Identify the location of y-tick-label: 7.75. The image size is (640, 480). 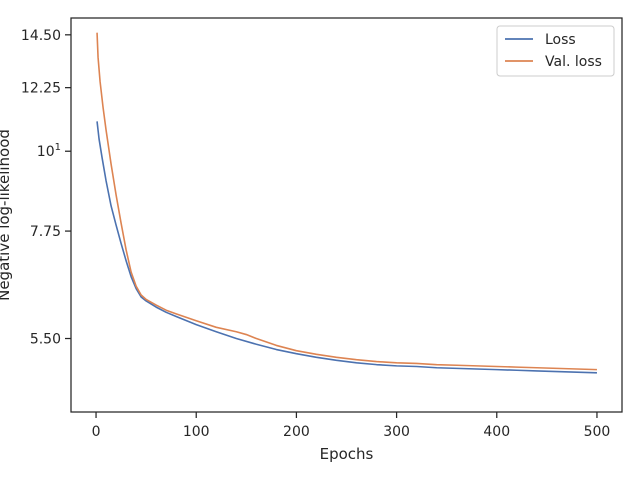
(45, 232).